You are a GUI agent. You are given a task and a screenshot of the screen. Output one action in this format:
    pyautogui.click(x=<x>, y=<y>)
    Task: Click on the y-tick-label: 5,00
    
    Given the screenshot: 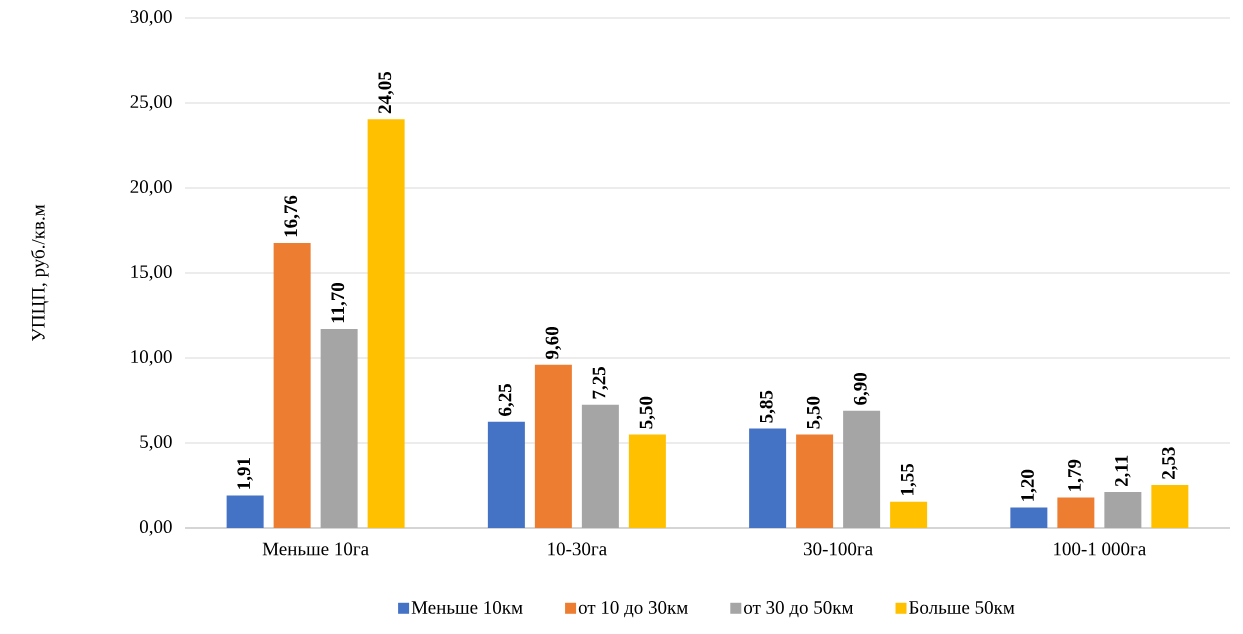 What is the action you would take?
    pyautogui.click(x=156, y=443)
    